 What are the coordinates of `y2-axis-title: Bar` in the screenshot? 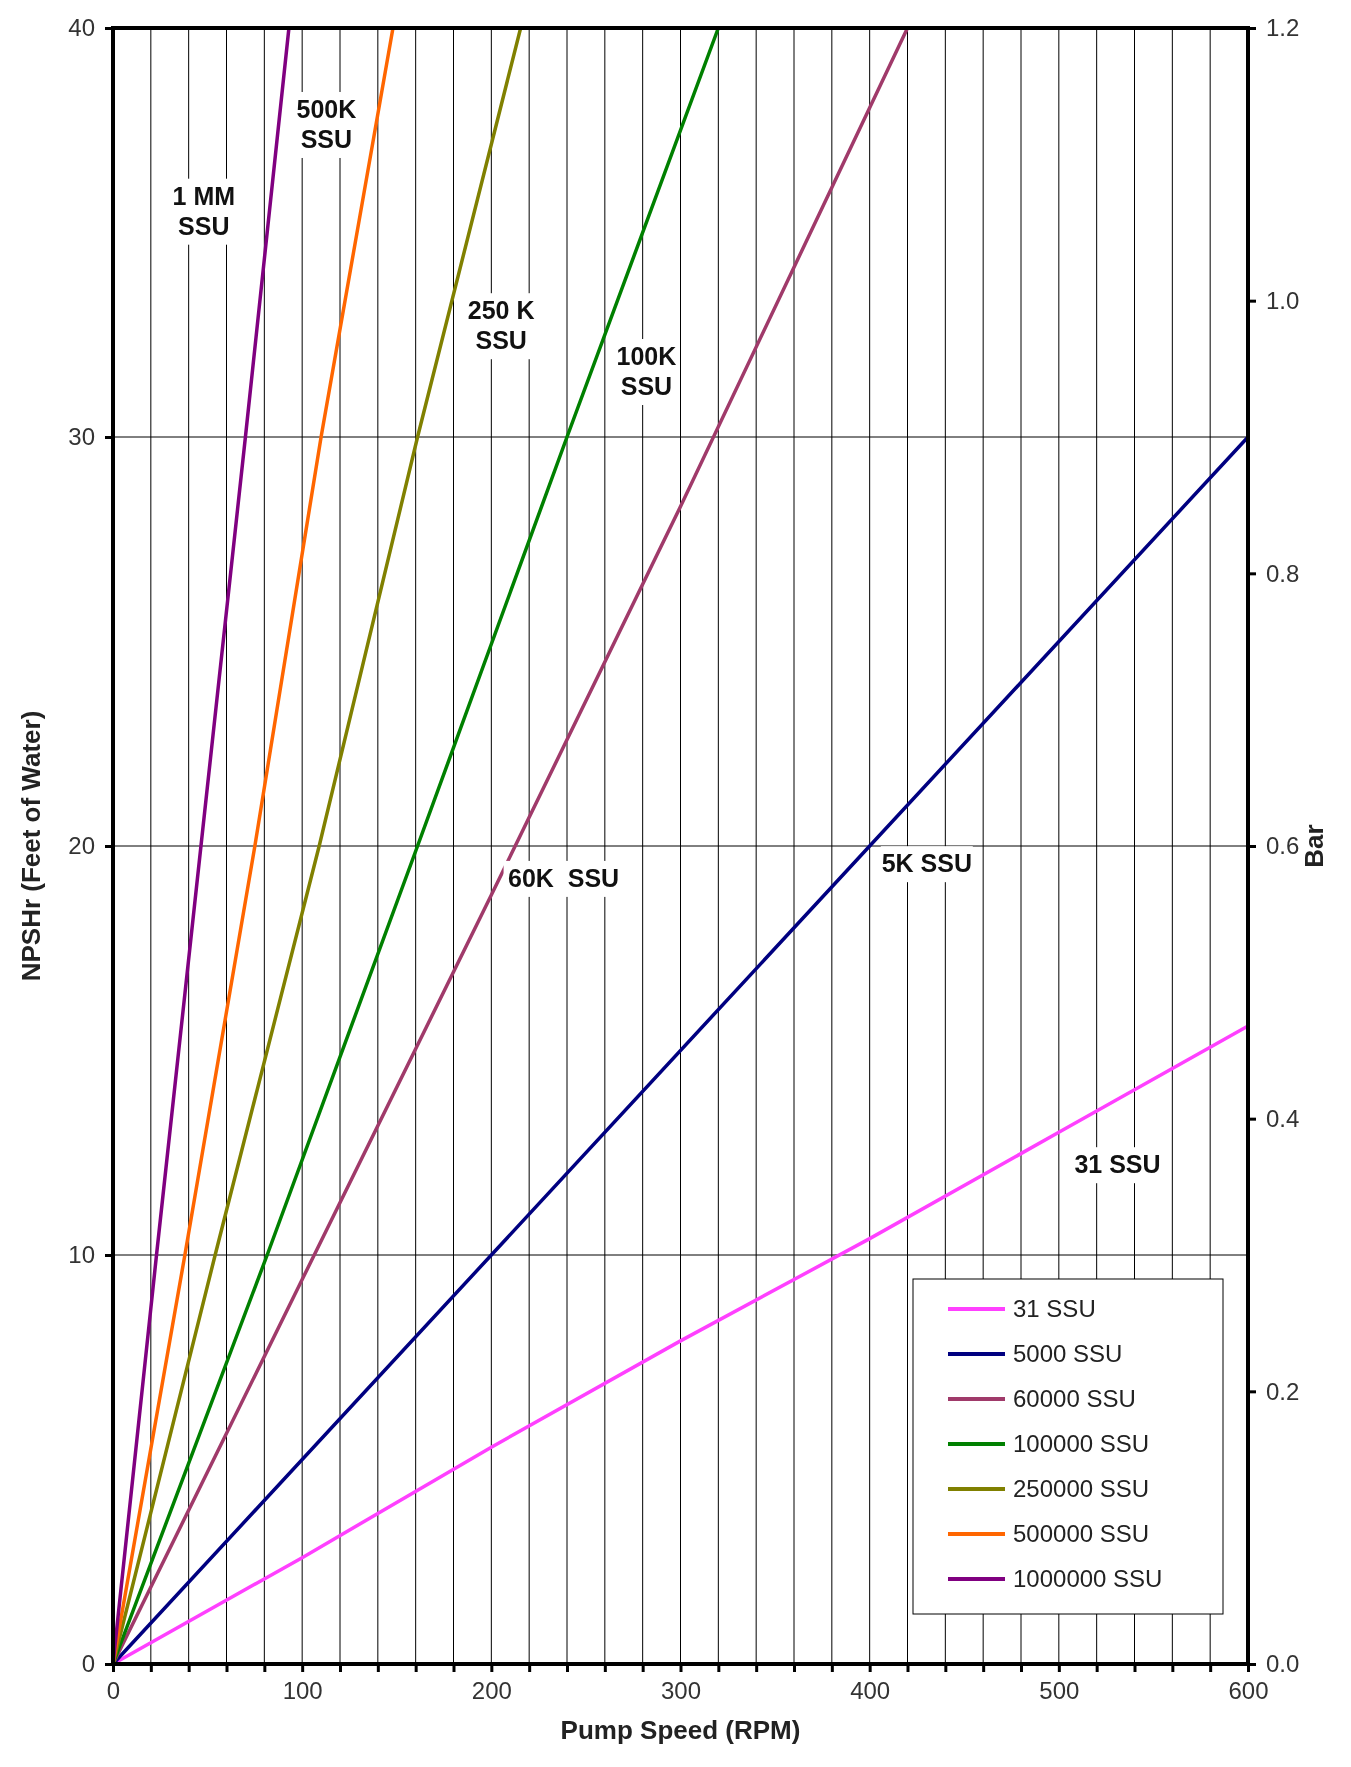 It's located at (1314, 846).